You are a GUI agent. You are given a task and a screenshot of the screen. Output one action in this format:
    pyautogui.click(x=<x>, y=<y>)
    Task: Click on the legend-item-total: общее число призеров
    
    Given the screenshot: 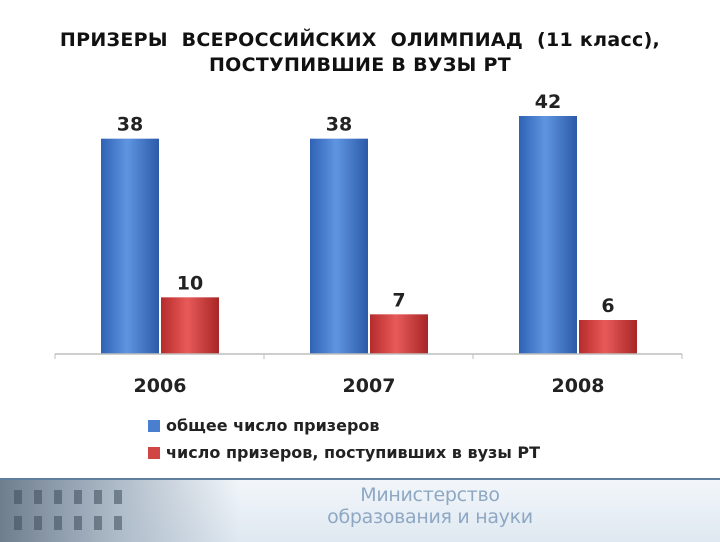 What is the action you would take?
    pyautogui.click(x=344, y=425)
    